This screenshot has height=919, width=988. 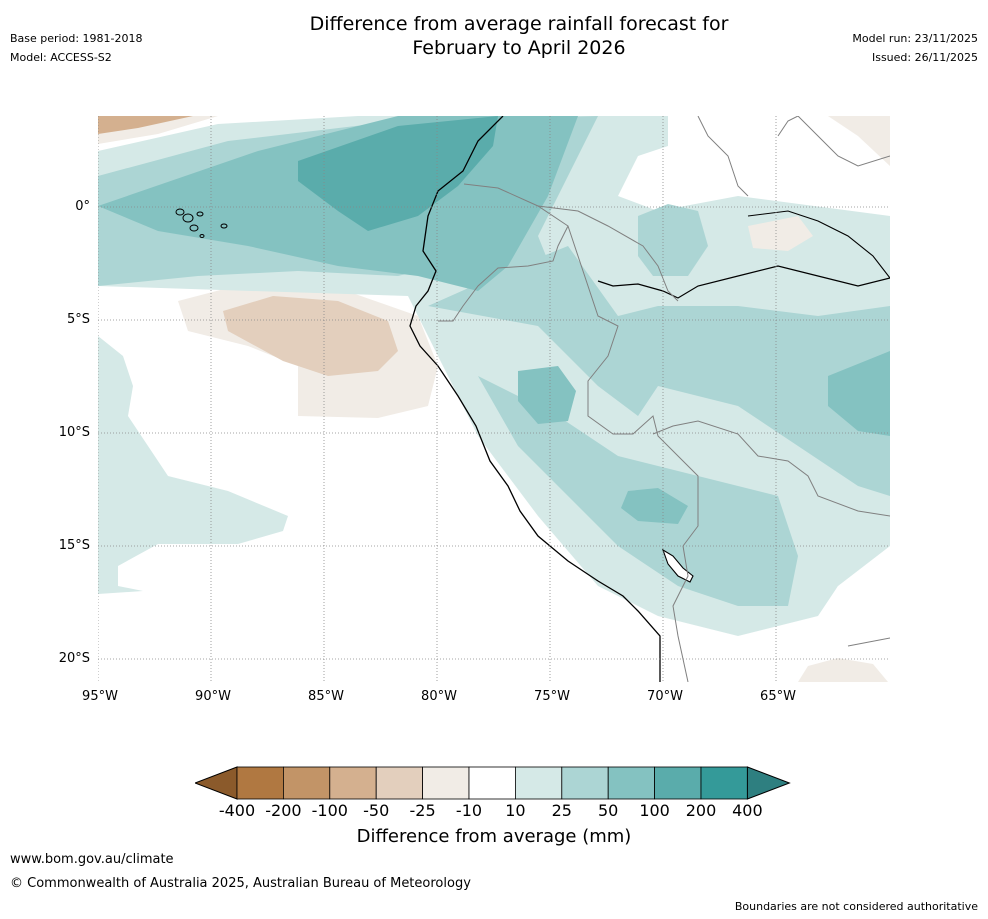 What do you see at coordinates (659, 371) in the screenshot?
I see `region-25-50-amazon` at bounding box center [659, 371].